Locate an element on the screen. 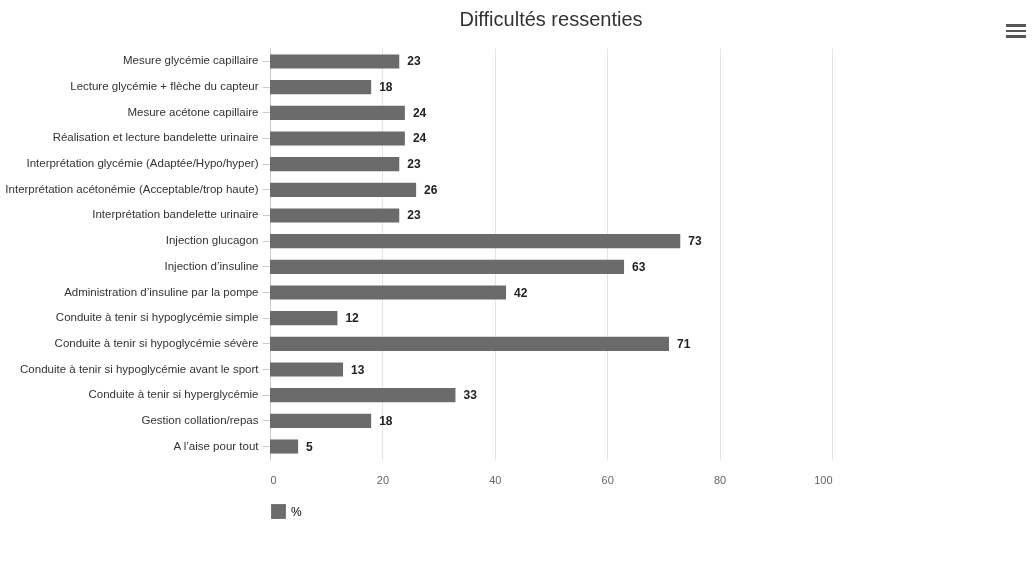 This screenshot has height=579, width=1036. y-tick-label: Mesure acétone capillaire is located at coordinates (193, 111).